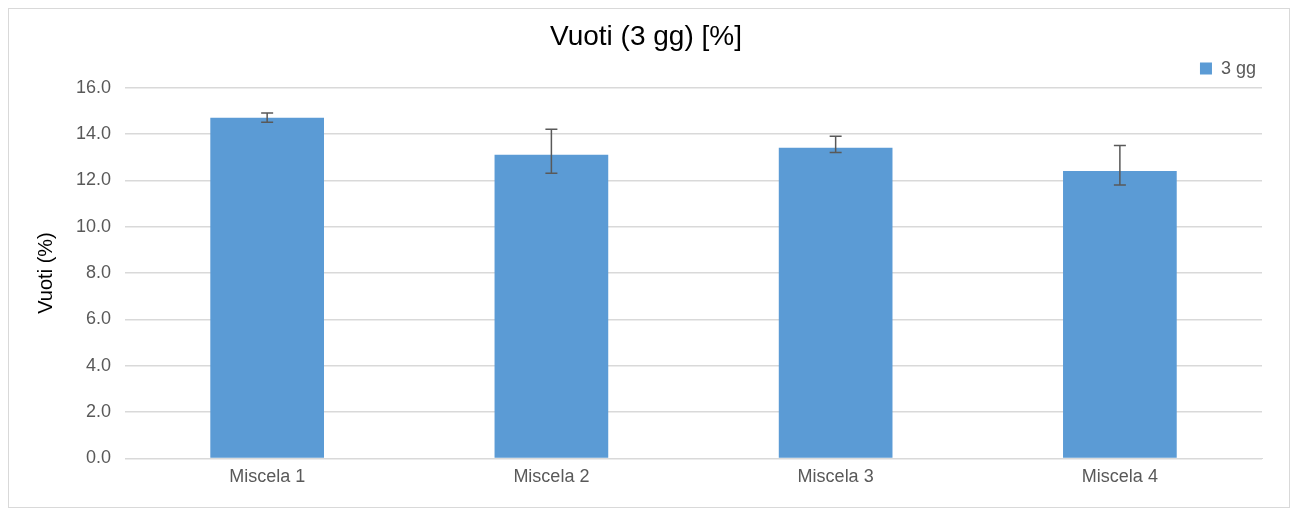  I want to click on chart-title: Vuoti (3 gg) [%], so click(646, 35).